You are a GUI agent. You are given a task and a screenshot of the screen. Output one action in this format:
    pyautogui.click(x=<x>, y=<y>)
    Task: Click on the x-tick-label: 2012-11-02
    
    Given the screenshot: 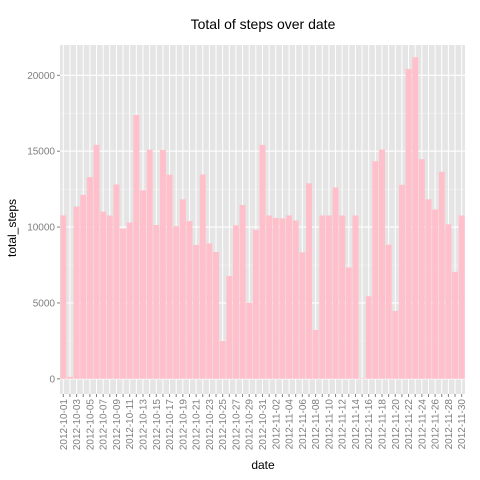 What is the action you would take?
    pyautogui.click(x=276, y=424)
    